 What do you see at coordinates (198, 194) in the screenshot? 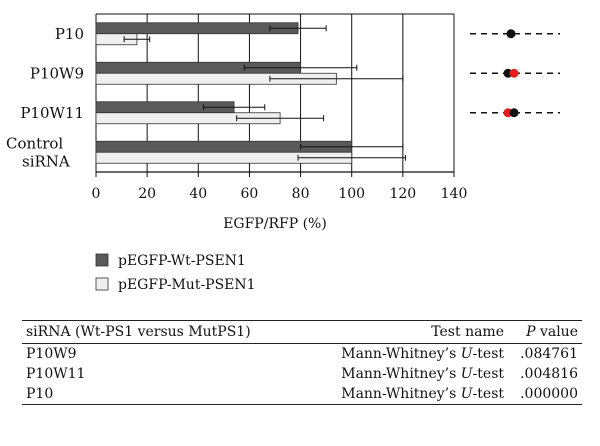
I see `x-tick-label: 40` at bounding box center [198, 194].